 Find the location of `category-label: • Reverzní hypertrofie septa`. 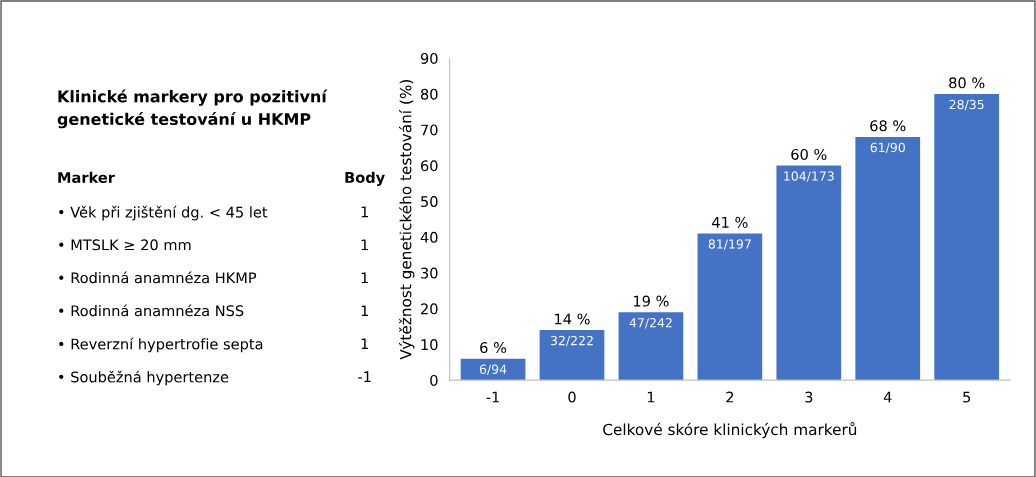

category-label: • Reverzní hypertrofie septa is located at coordinates (161, 345).